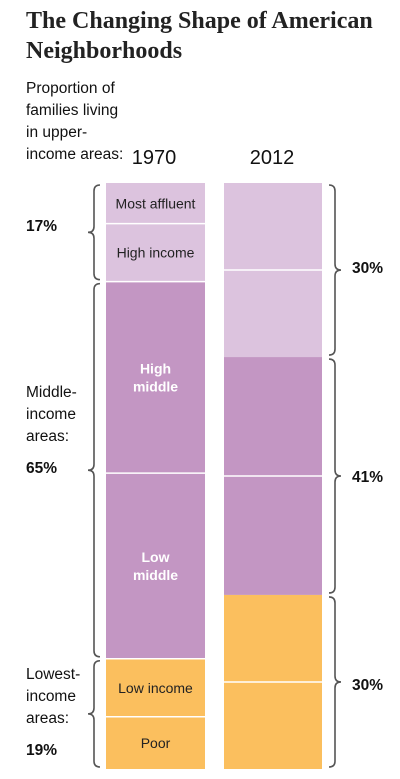  Describe the element at coordinates (156, 557) in the screenshot. I see `segment-label-1970: Low` at that location.